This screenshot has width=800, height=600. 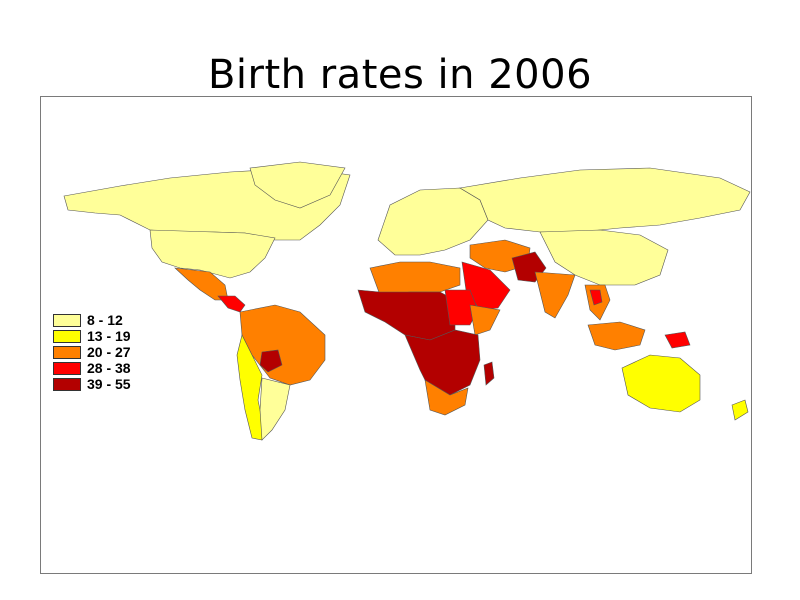 I want to click on legend-item: 39 - 55, so click(x=92, y=384).